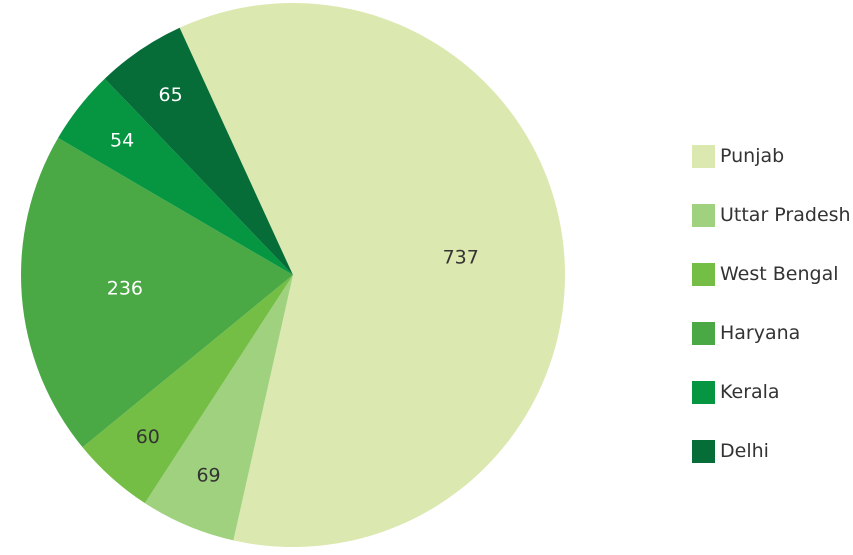  I want to click on legend-swatch-punjab, so click(703, 156).